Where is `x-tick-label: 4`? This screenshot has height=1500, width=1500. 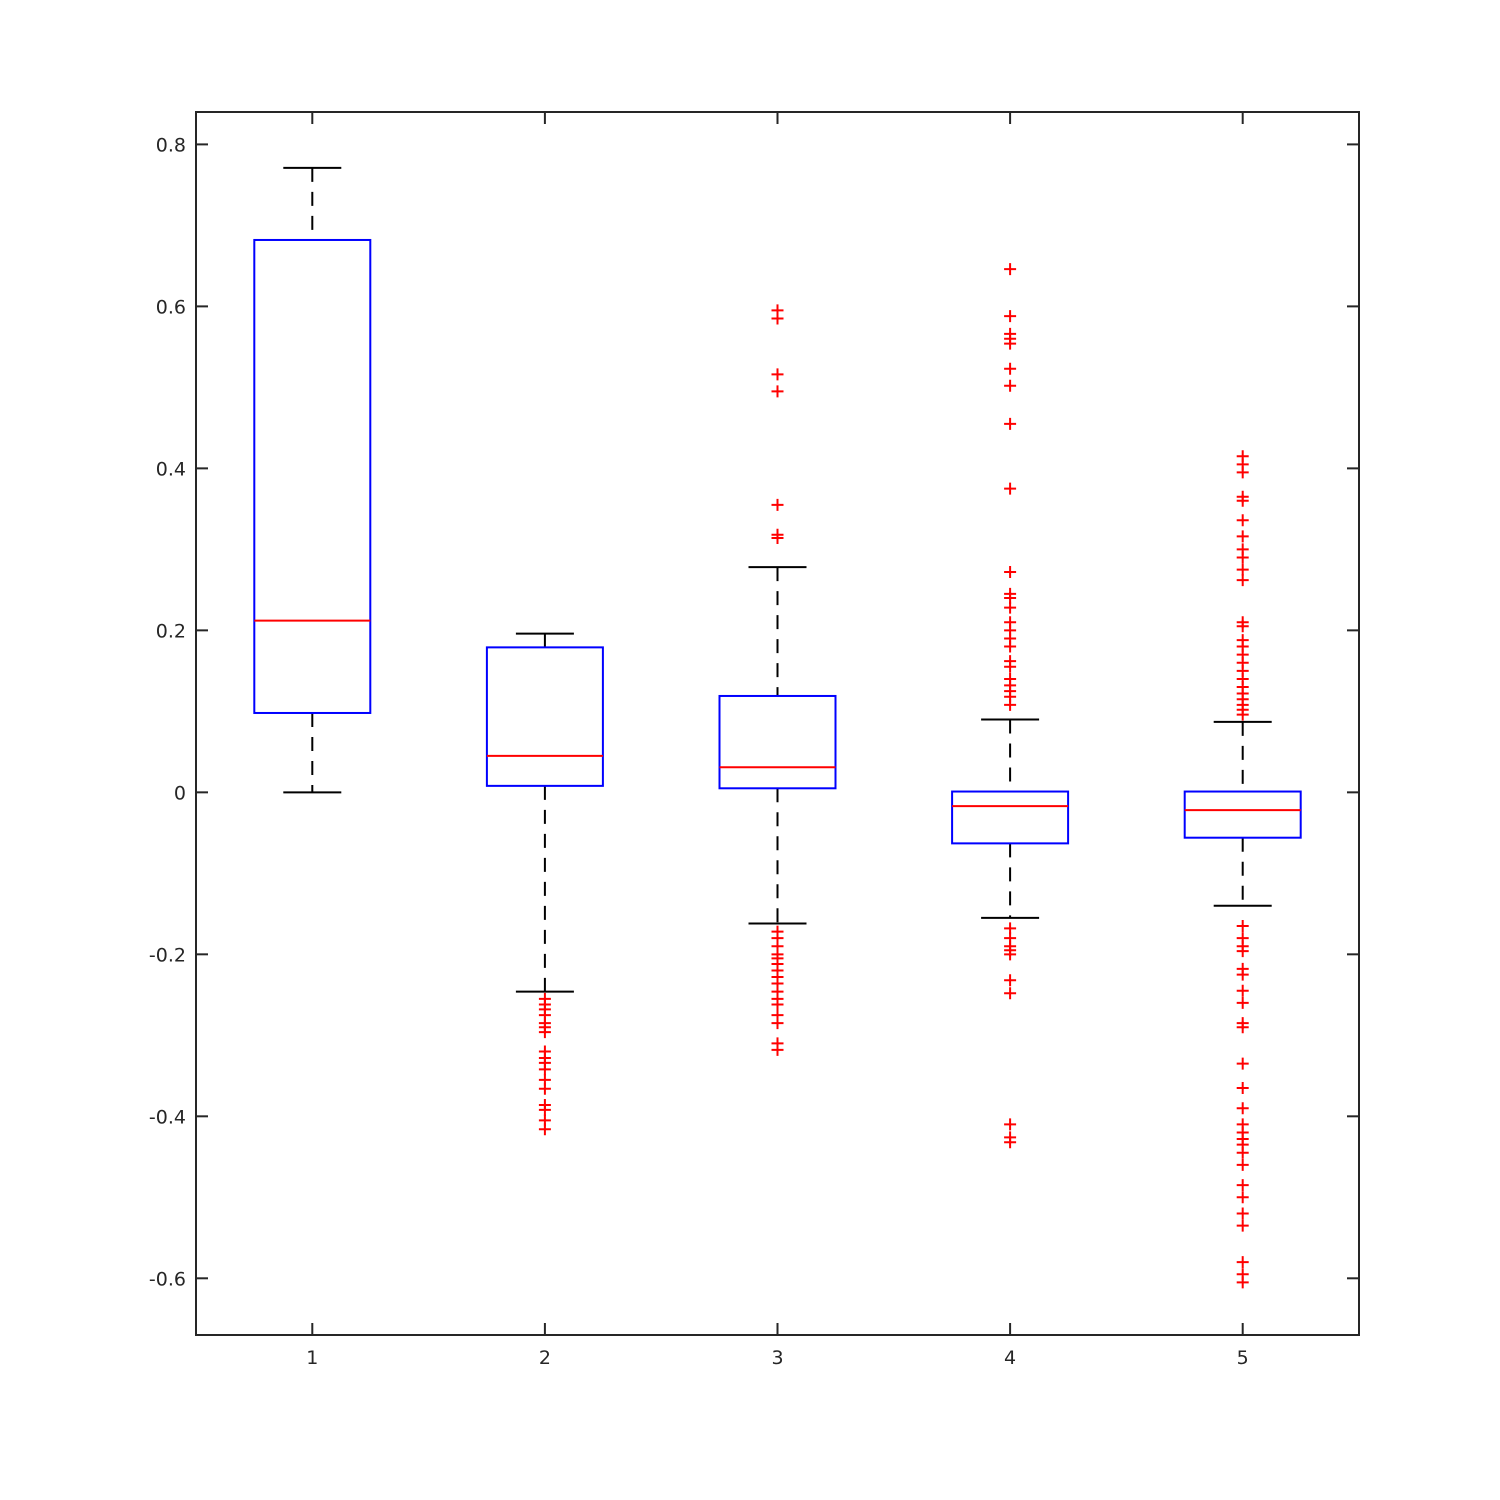
x-tick-label: 4 is located at coordinates (1010, 1358).